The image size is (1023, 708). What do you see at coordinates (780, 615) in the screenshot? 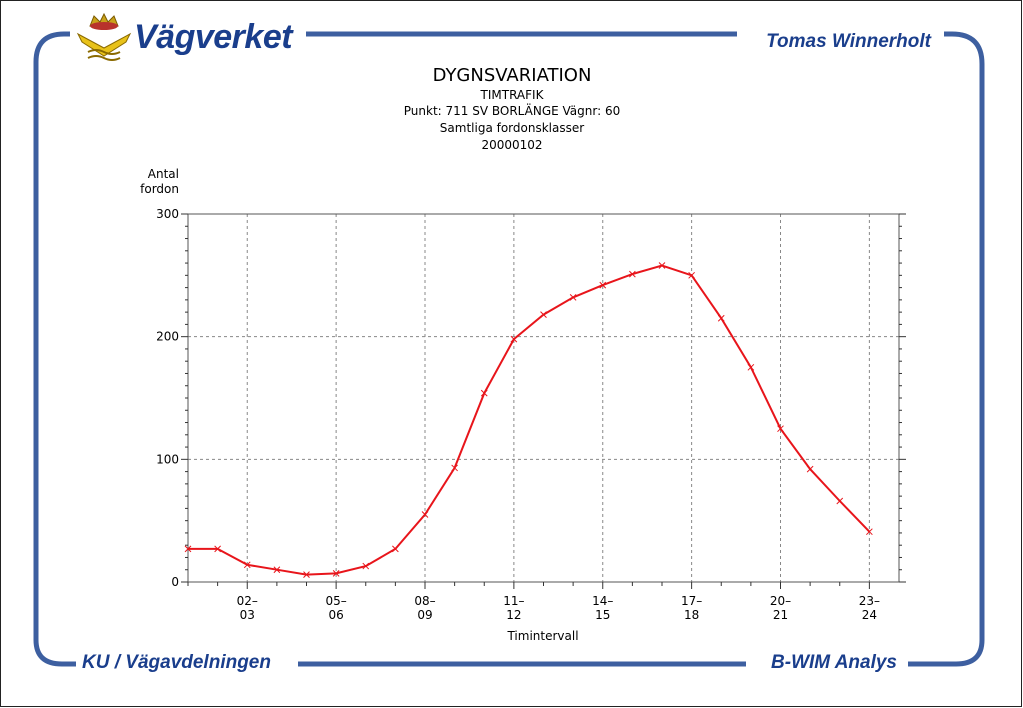
I see `x-tick-label-bottom: 21` at bounding box center [780, 615].